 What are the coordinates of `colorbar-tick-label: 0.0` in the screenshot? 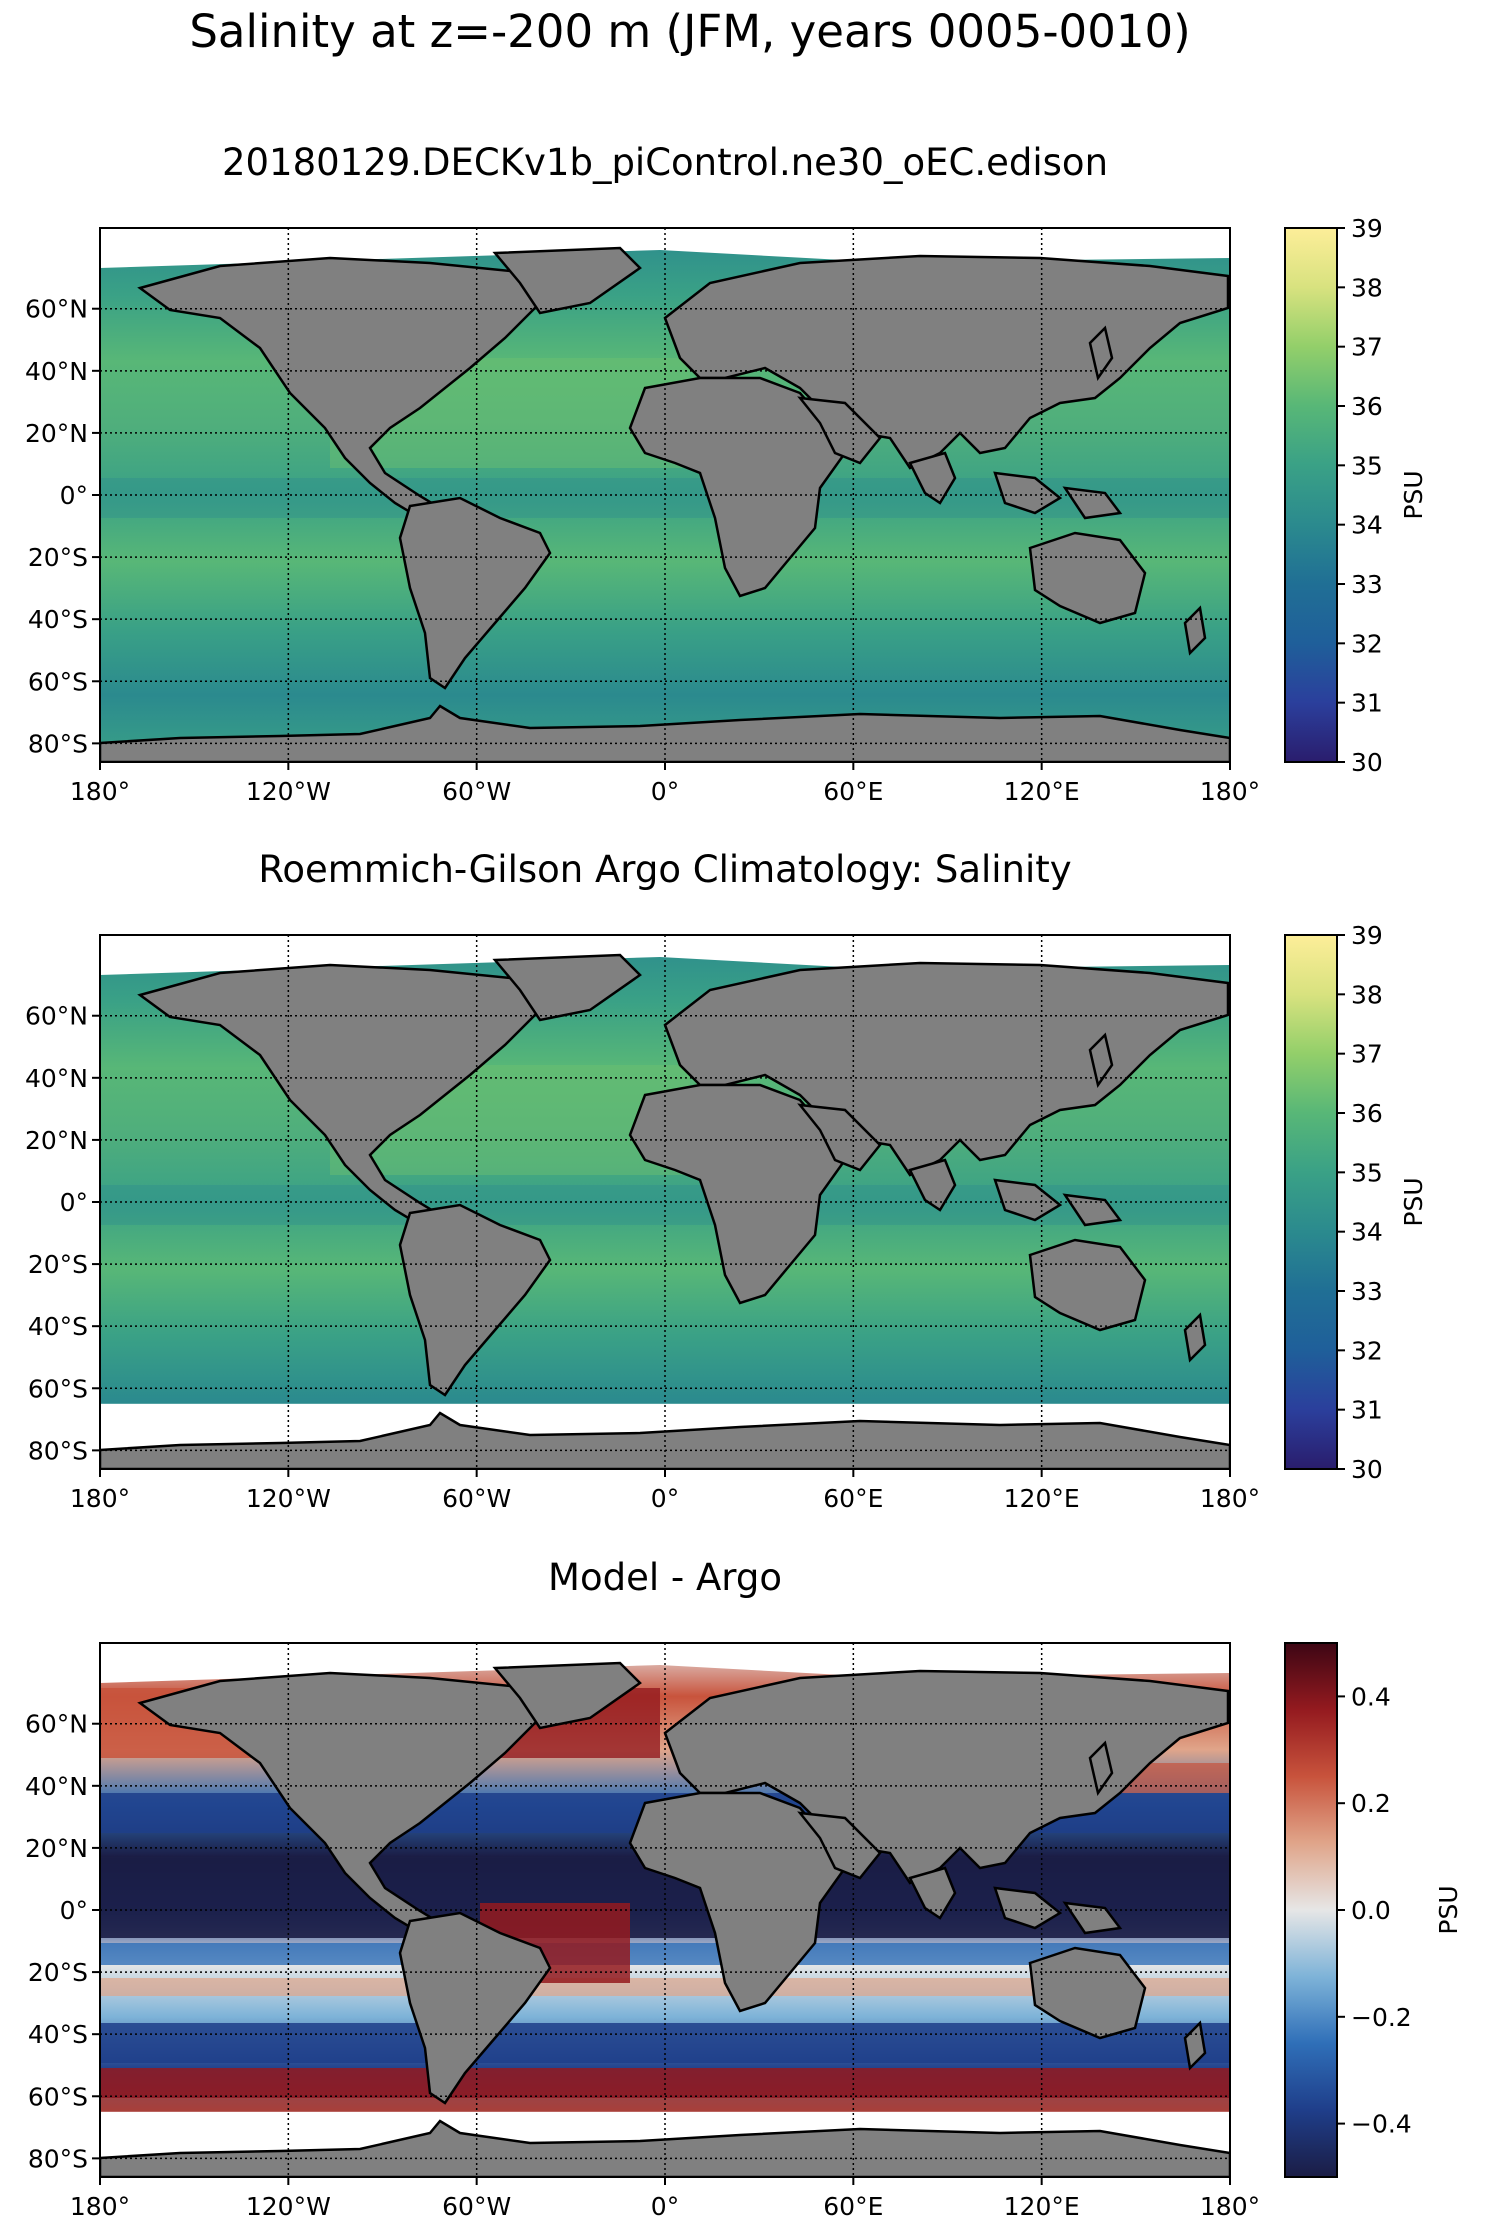 It's located at (1371, 1910).